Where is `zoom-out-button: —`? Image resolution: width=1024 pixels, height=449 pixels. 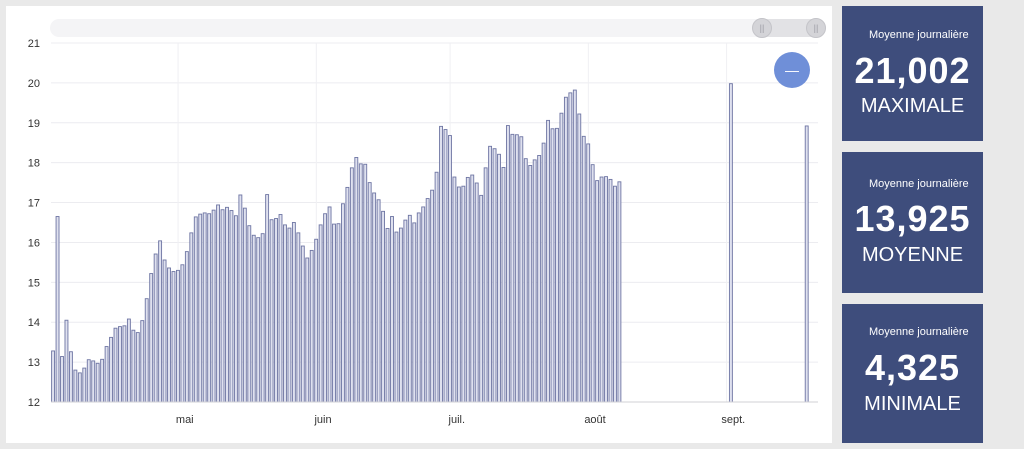
zoom-out-button: — is located at coordinates (792, 70).